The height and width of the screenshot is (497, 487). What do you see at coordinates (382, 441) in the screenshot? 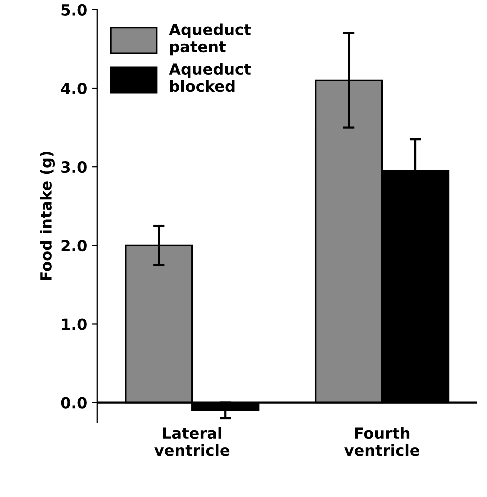
I see `x-tick-label: Fourth ventricle` at bounding box center [382, 441].